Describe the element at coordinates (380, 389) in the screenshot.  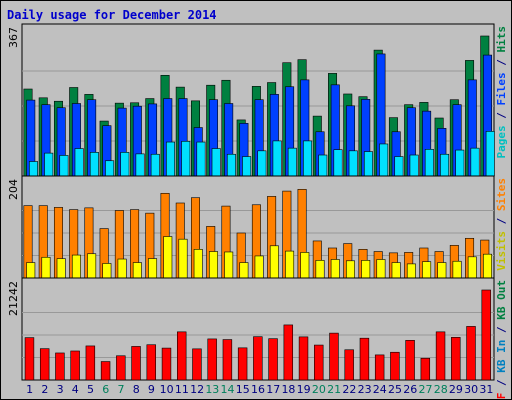
I see `day-label: 24` at that location.